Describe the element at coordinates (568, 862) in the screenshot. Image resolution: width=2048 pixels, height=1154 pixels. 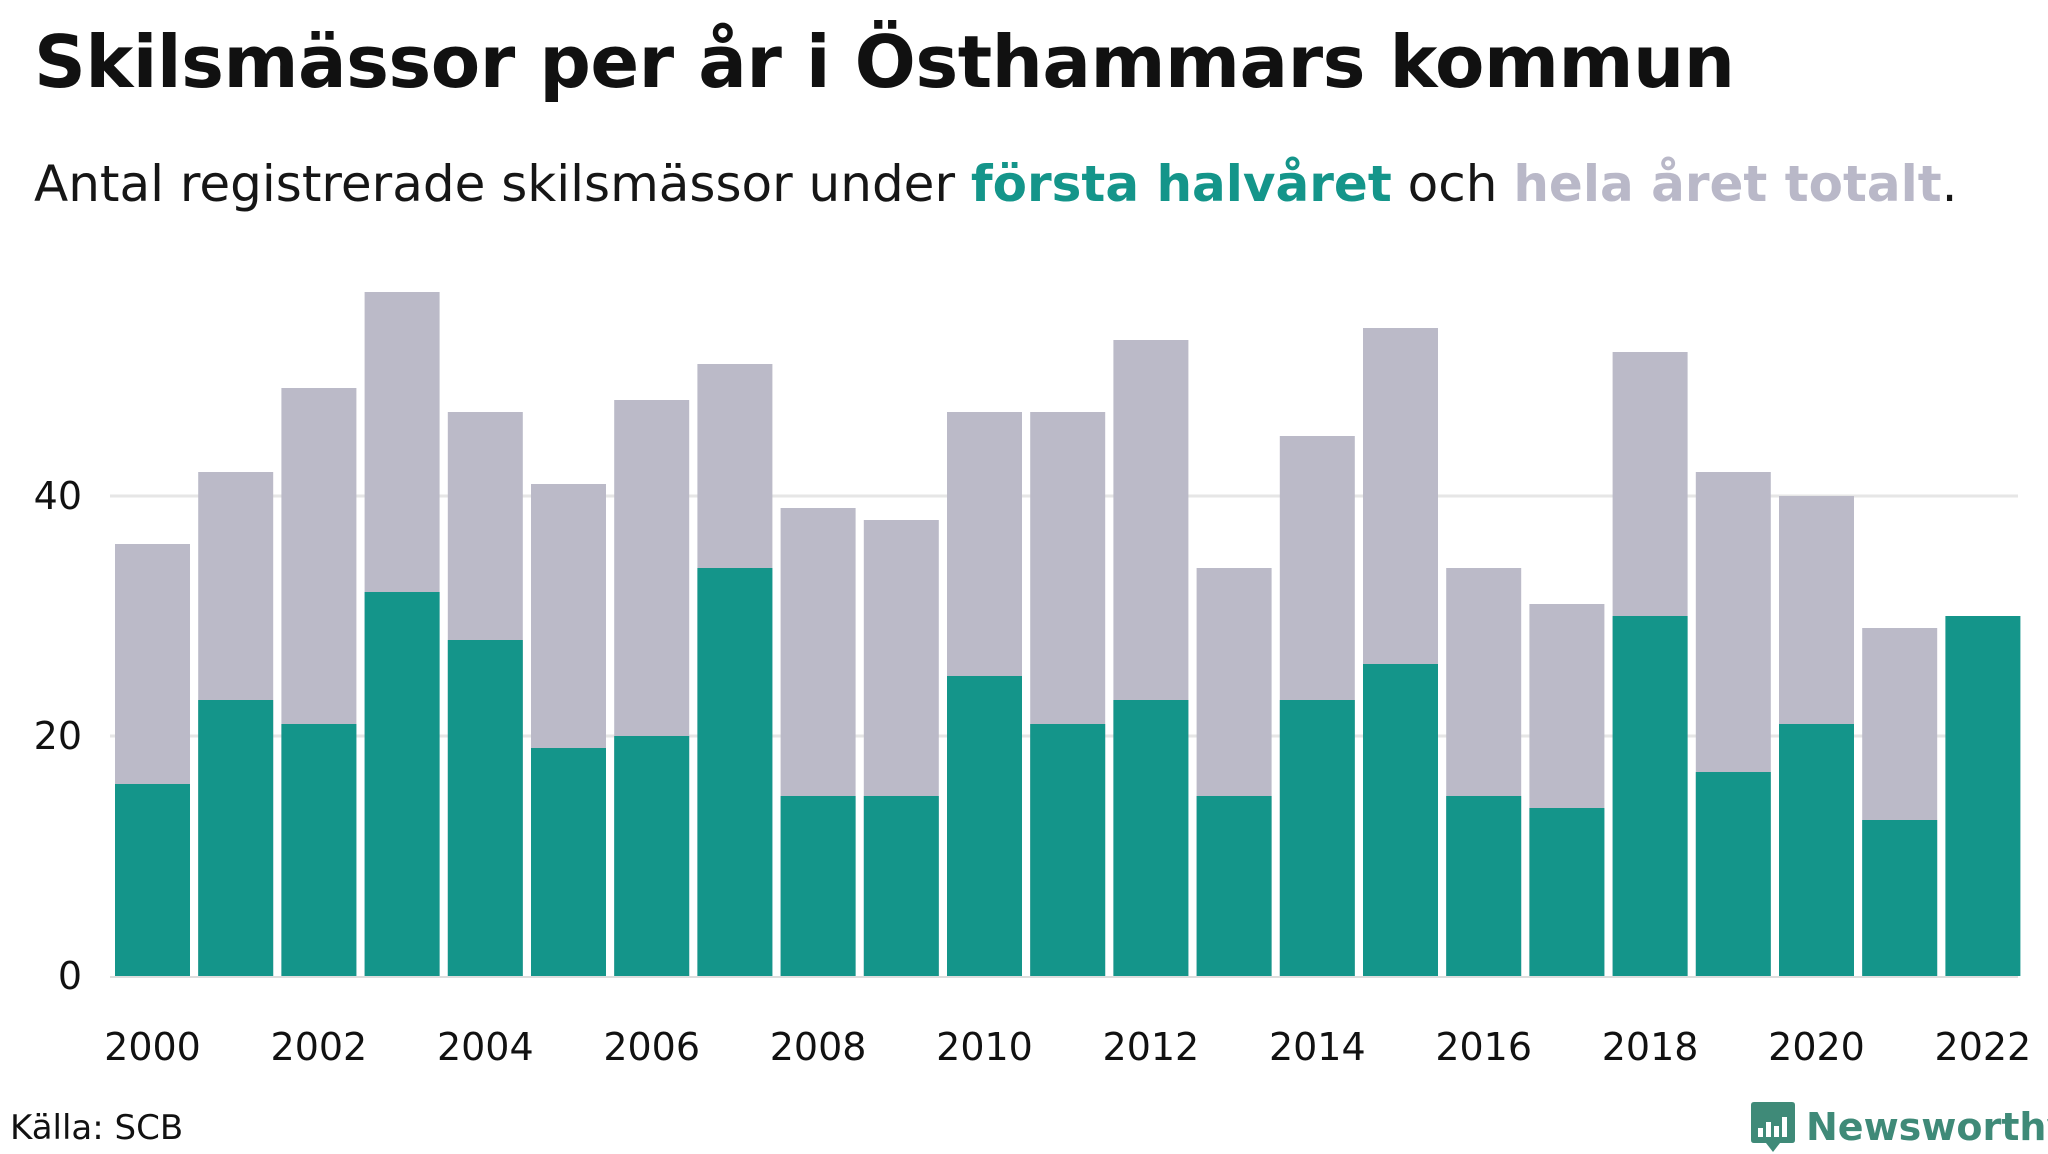
I see `bar-first-half-2005` at that location.